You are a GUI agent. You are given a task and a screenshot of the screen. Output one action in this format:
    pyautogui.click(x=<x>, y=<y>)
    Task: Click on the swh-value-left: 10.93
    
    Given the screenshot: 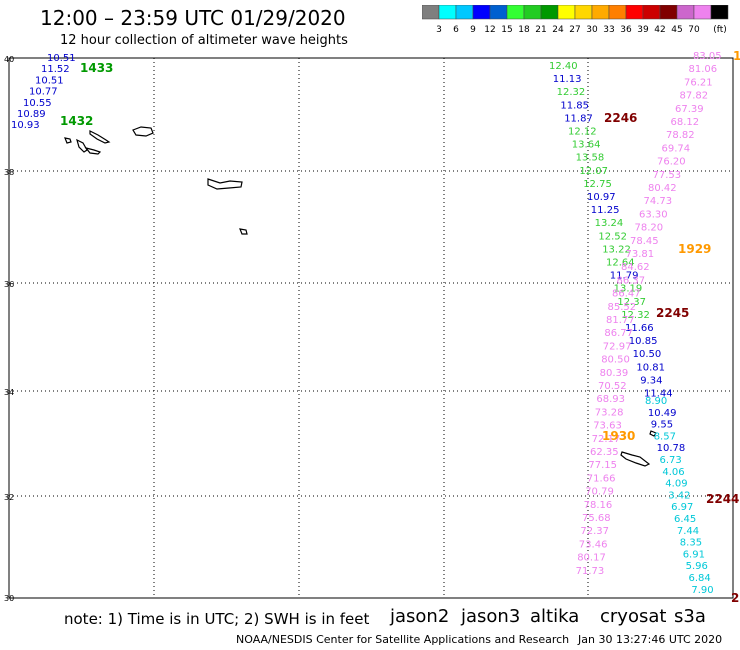 What is the action you would take?
    pyautogui.click(x=25, y=125)
    